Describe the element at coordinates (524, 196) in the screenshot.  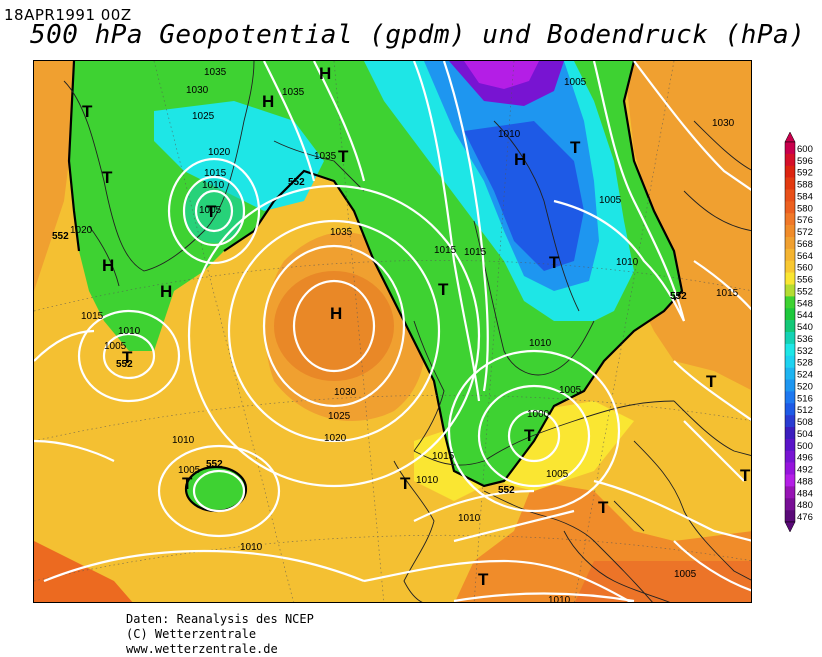
I see `trough-blue-region` at that location.